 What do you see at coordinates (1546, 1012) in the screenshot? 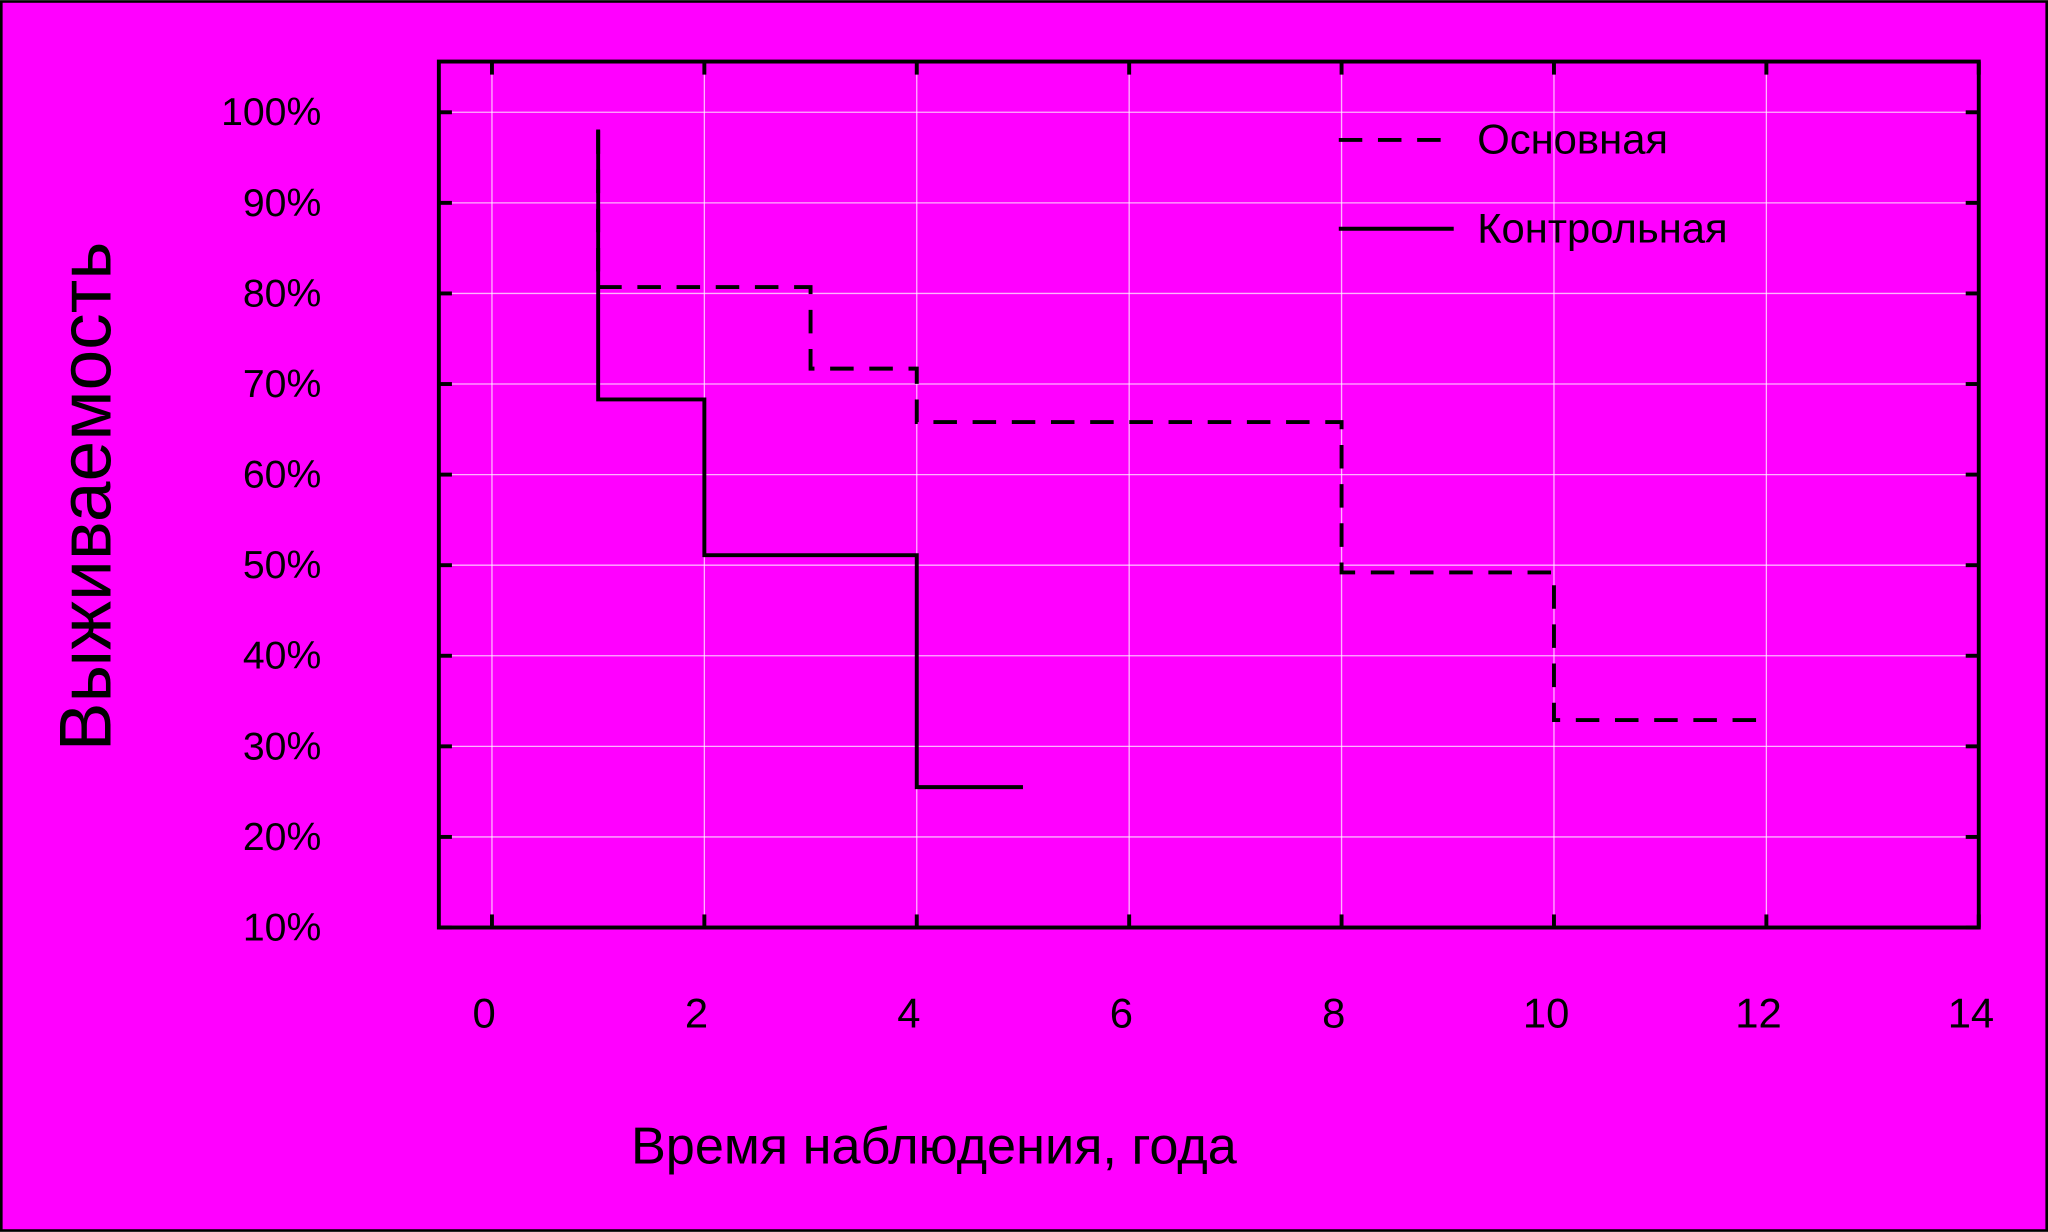
I see `x-tick-label: 10` at bounding box center [1546, 1012].